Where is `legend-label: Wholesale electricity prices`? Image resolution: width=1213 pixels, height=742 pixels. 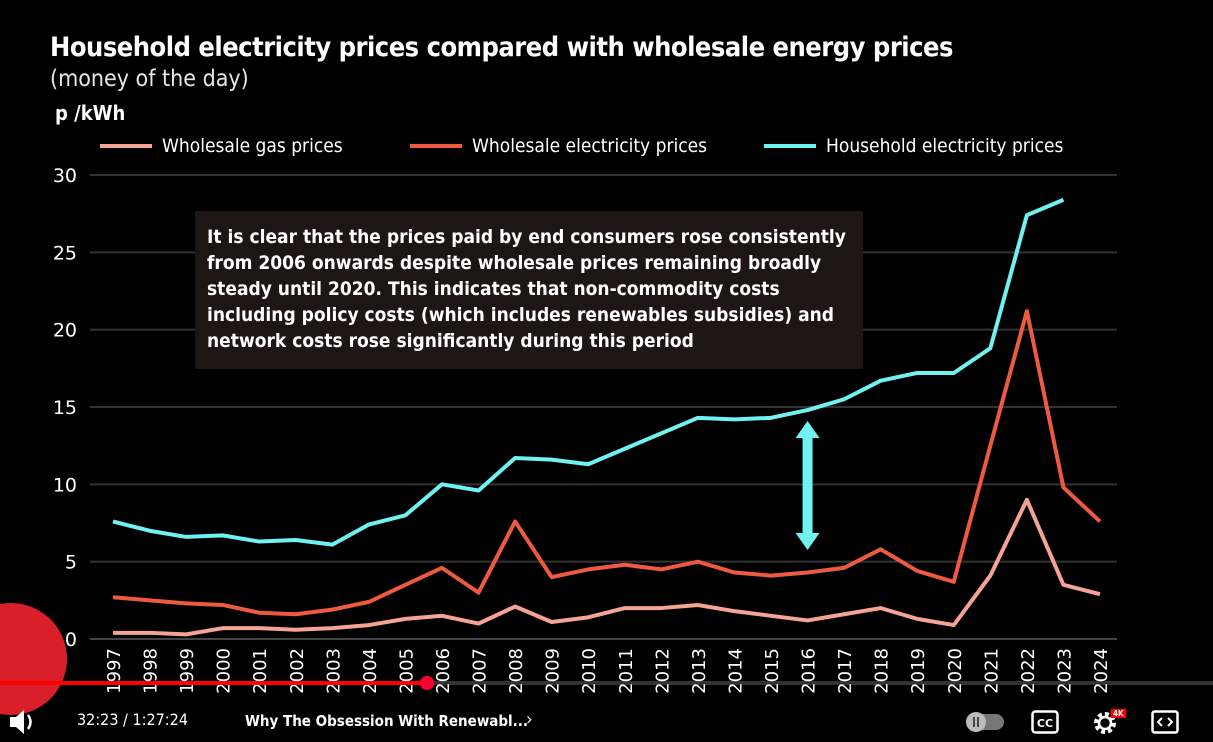 legend-label: Wholesale electricity prices is located at coordinates (590, 146).